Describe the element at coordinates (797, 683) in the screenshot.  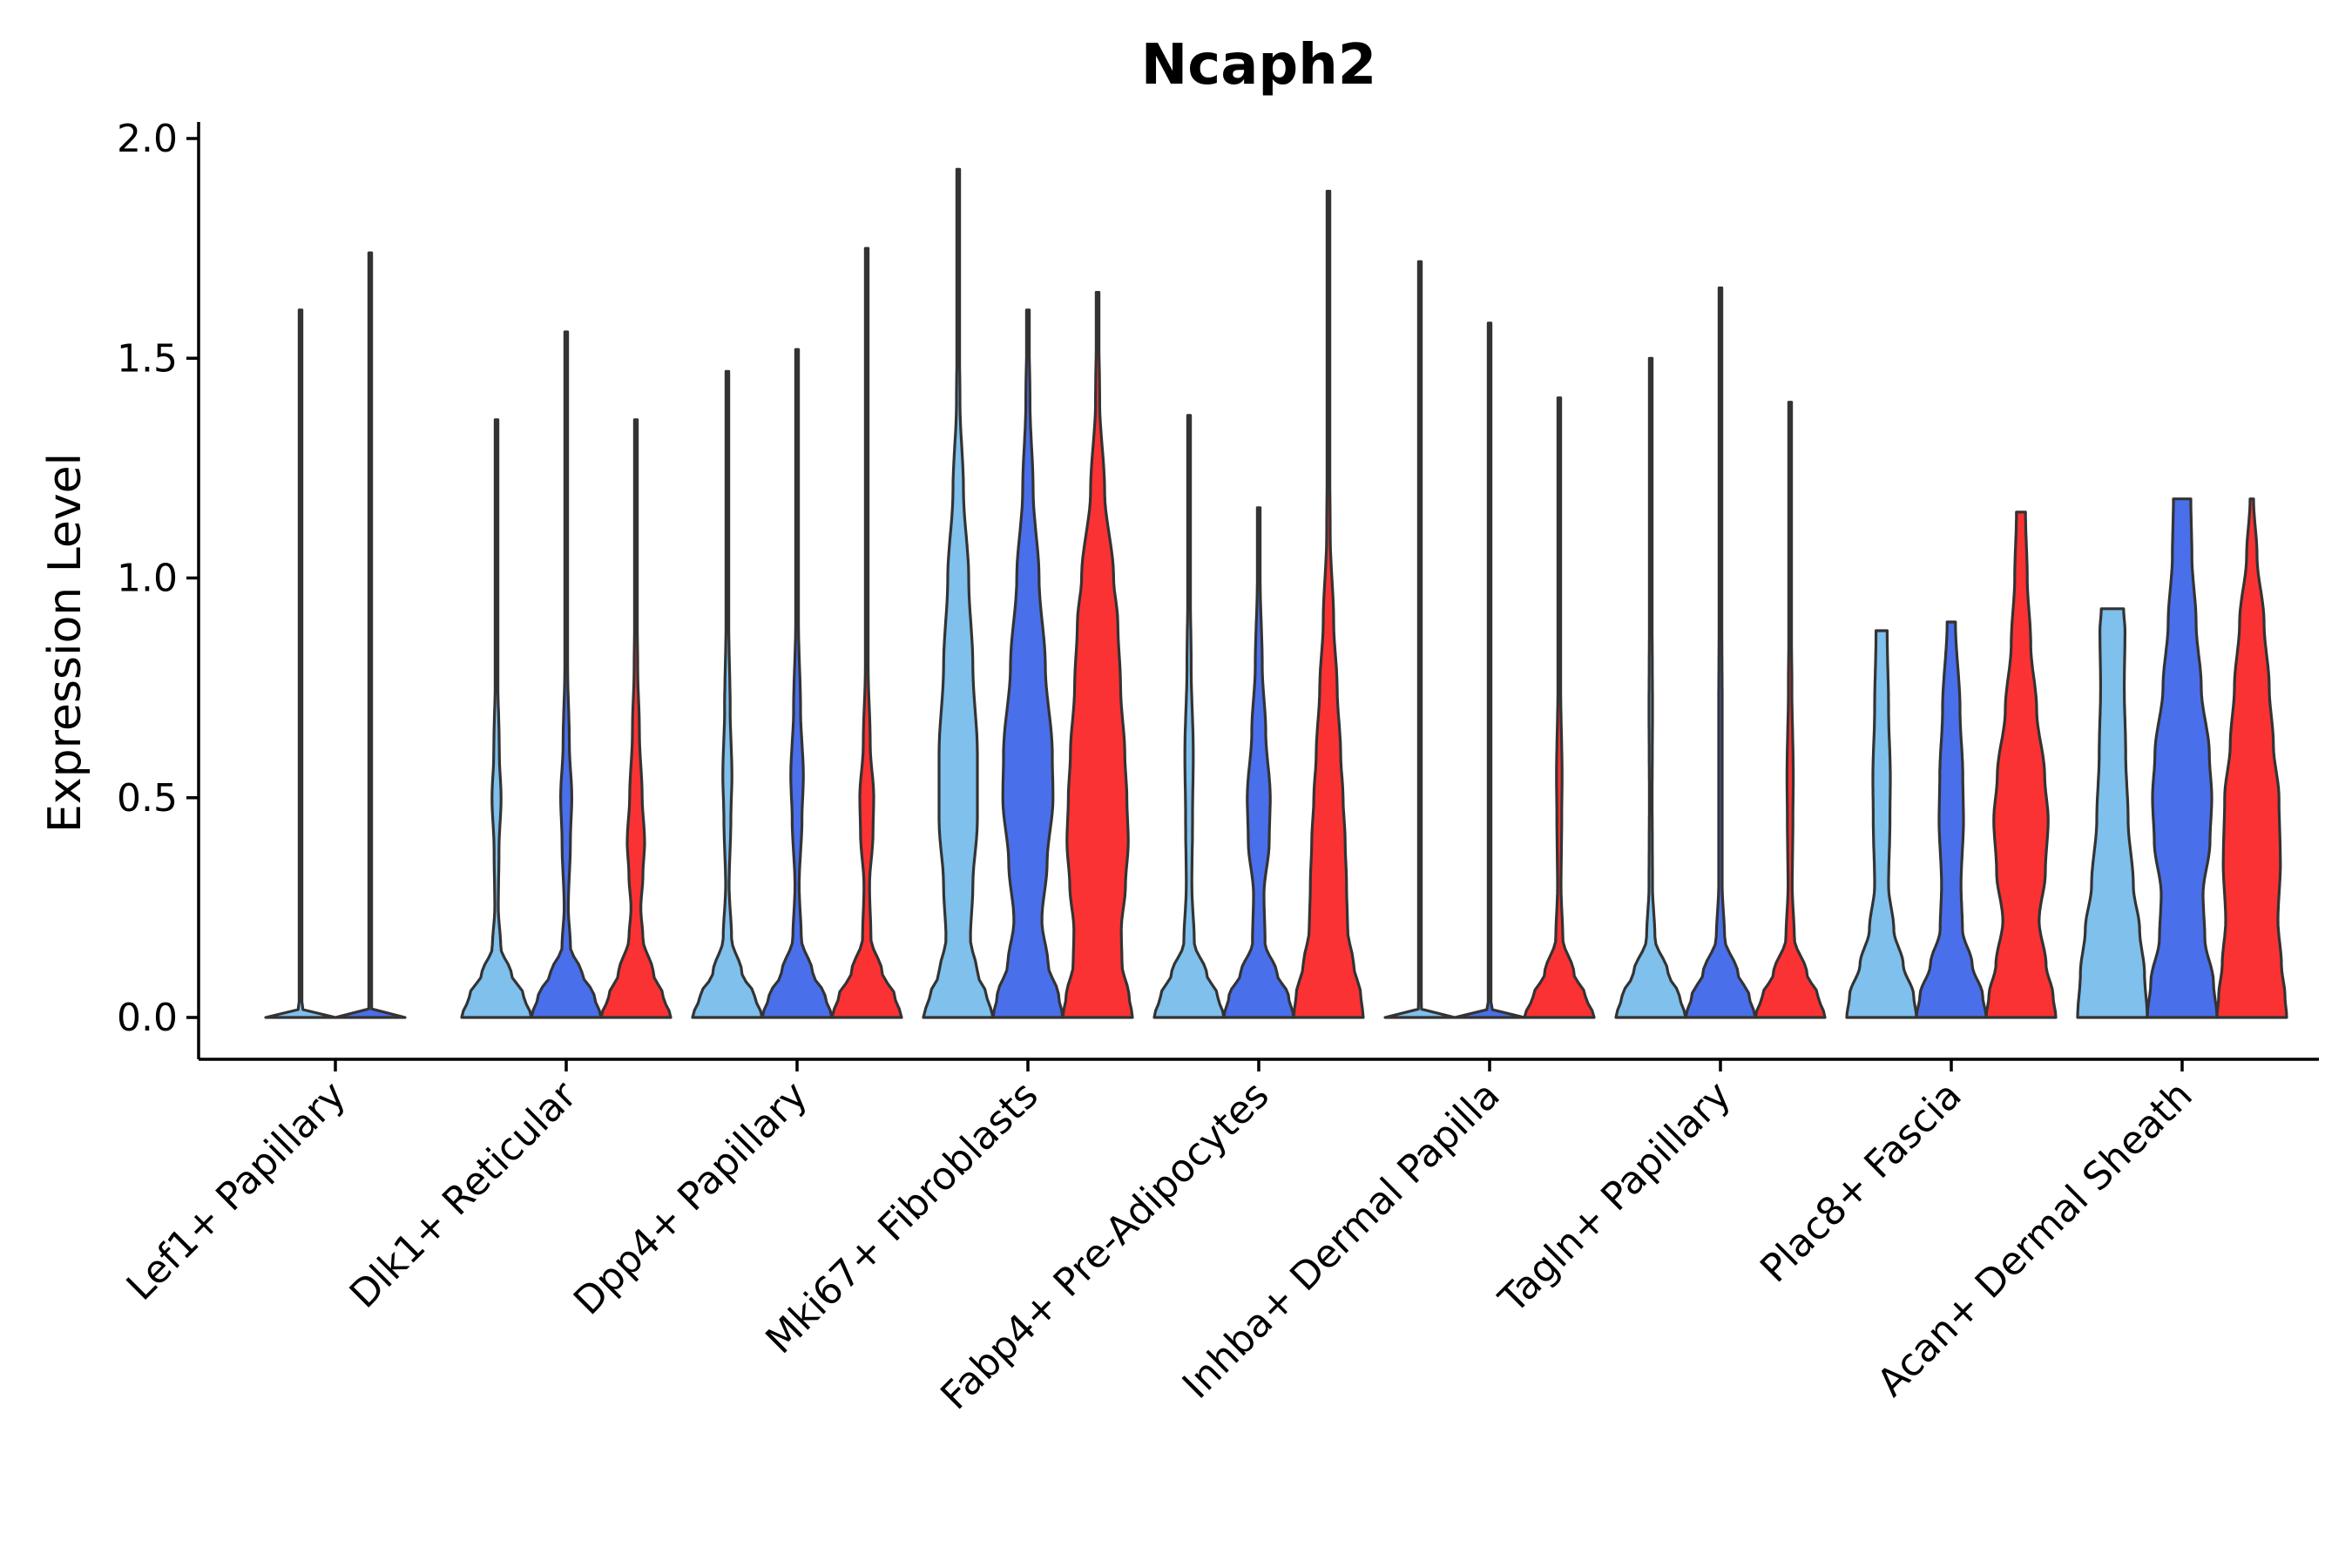
I see `violin-dpp4-papillary-s2` at that location.